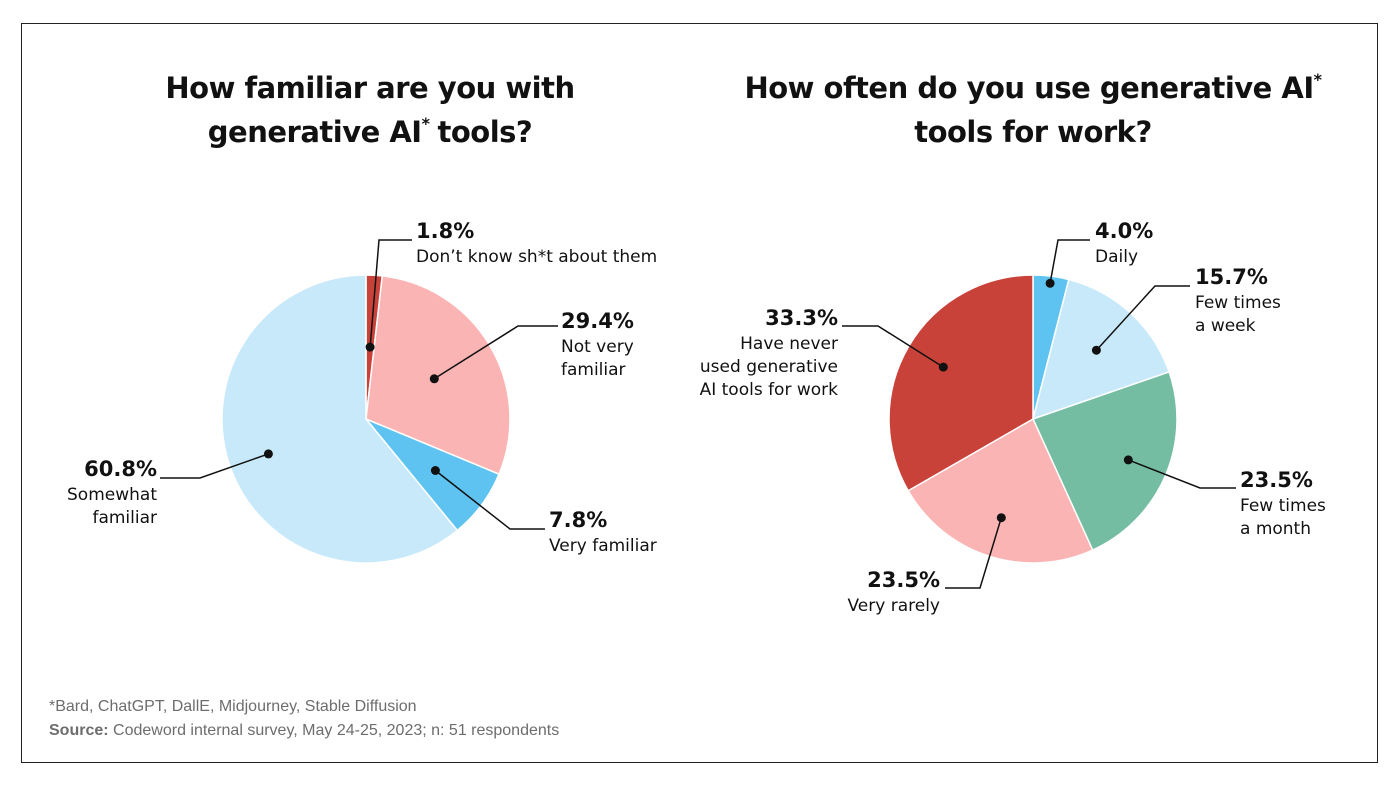 The image size is (1400, 787). I want to click on chart1-percent-label-3: 7.8%, so click(578, 520).